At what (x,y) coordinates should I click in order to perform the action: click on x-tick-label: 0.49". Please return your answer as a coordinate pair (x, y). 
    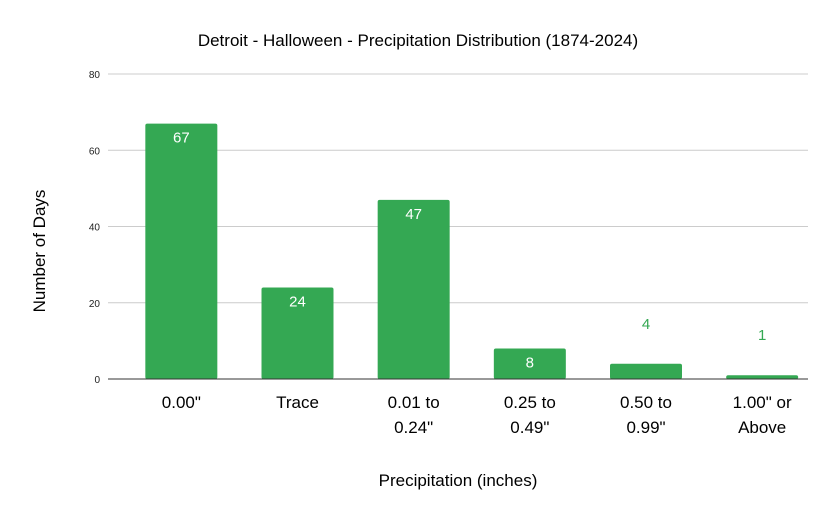
    Looking at the image, I should click on (529, 427).